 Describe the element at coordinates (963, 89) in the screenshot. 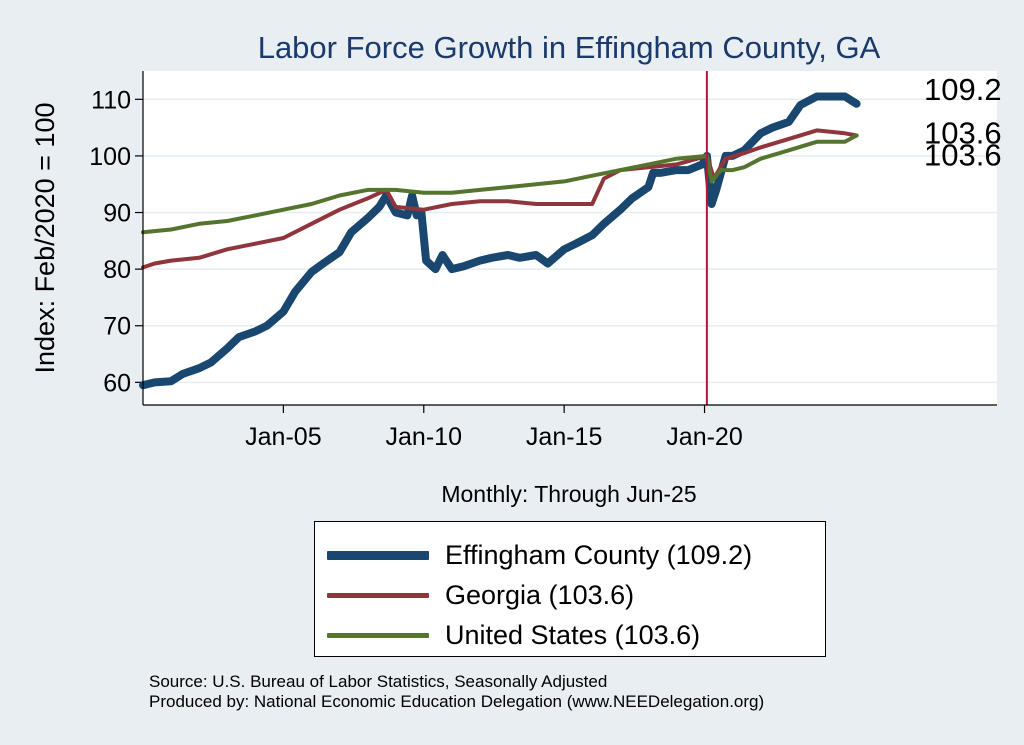

I see `end-label-0: 109.2` at that location.